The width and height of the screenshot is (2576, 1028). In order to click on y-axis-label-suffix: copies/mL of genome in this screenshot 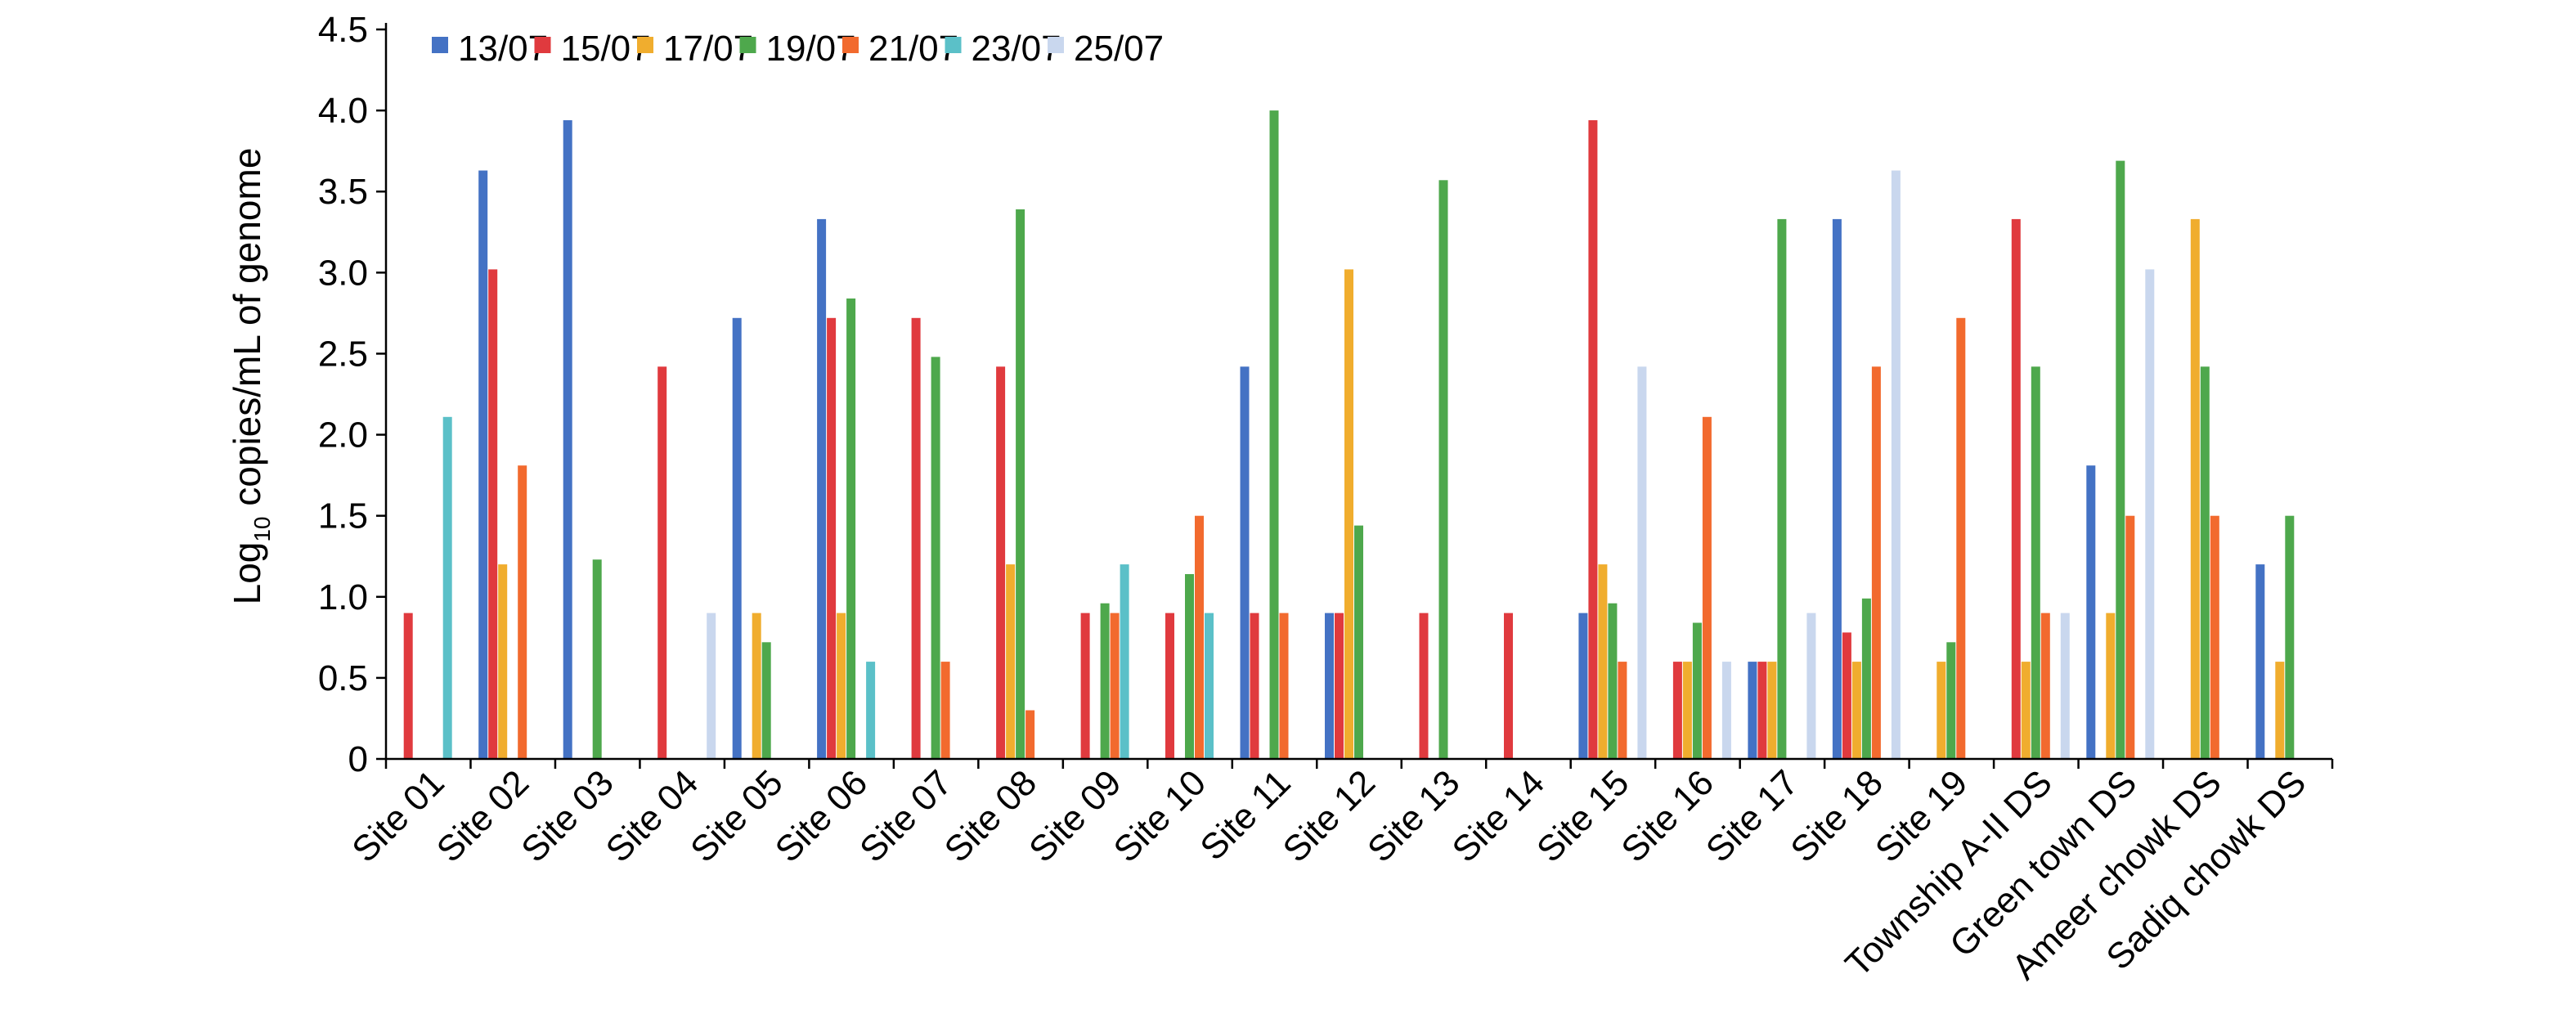, I will do `click(247, 332)`.